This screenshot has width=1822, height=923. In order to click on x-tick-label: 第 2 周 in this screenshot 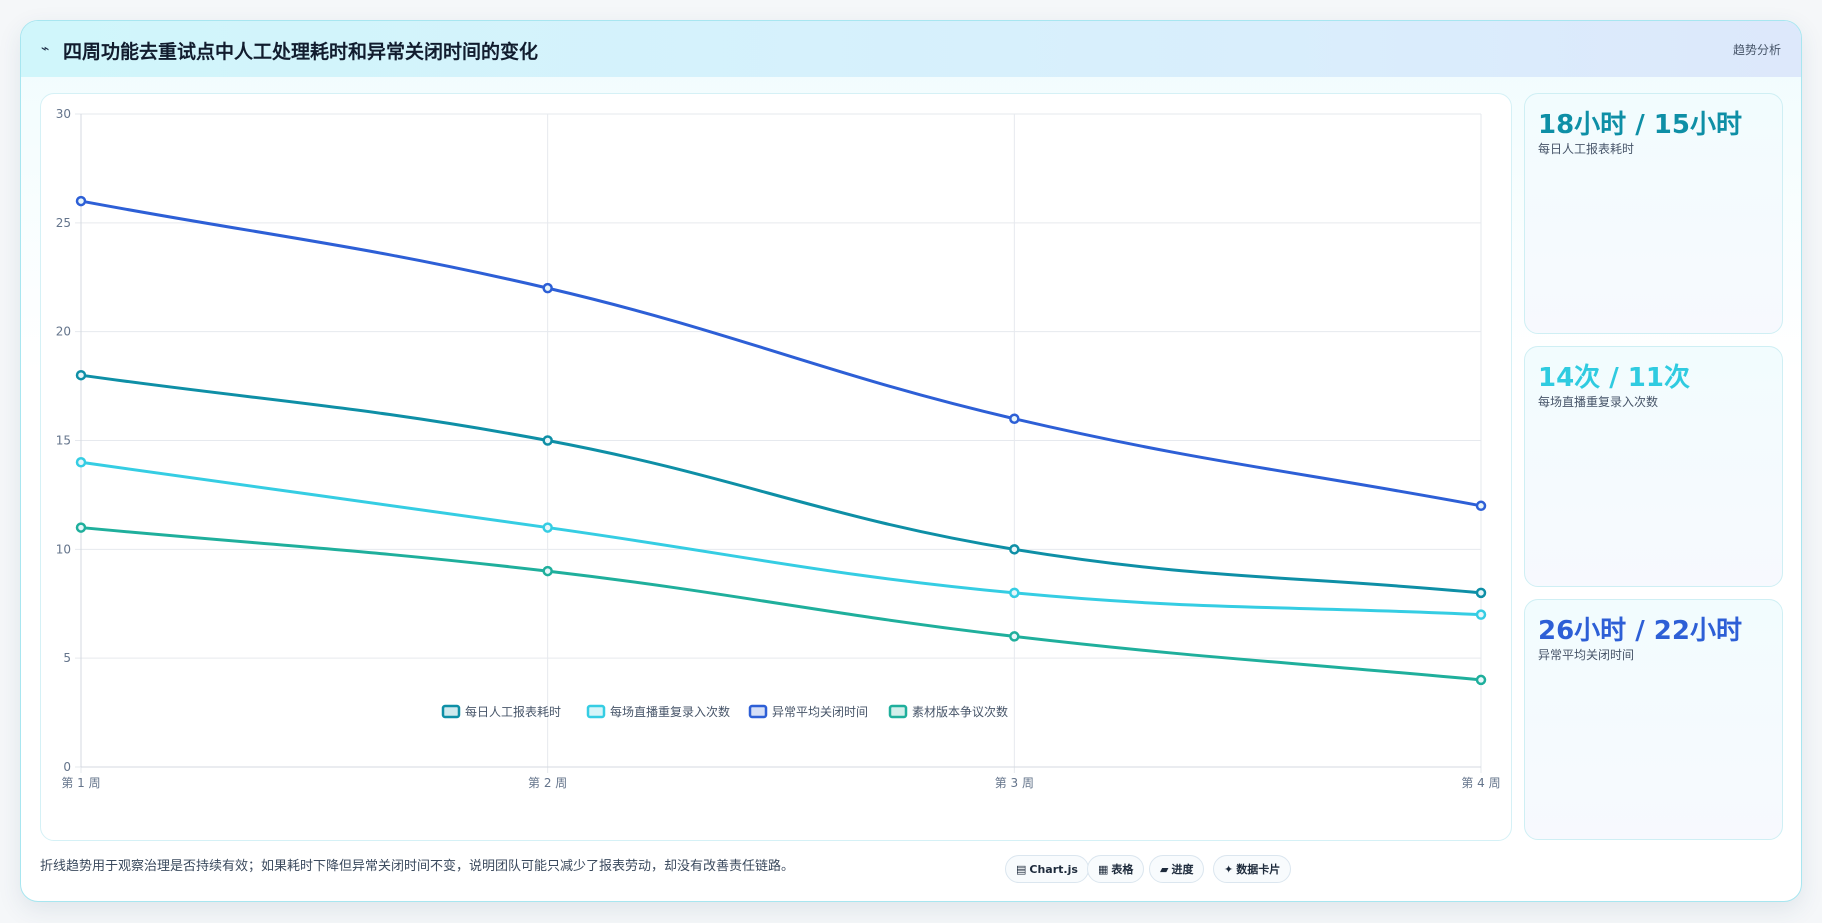, I will do `click(547, 783)`.